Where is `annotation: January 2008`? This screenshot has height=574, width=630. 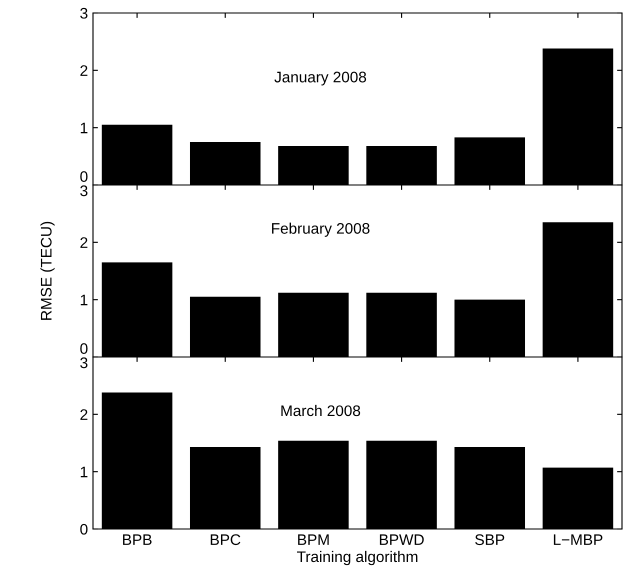 annotation: January 2008 is located at coordinates (320, 79).